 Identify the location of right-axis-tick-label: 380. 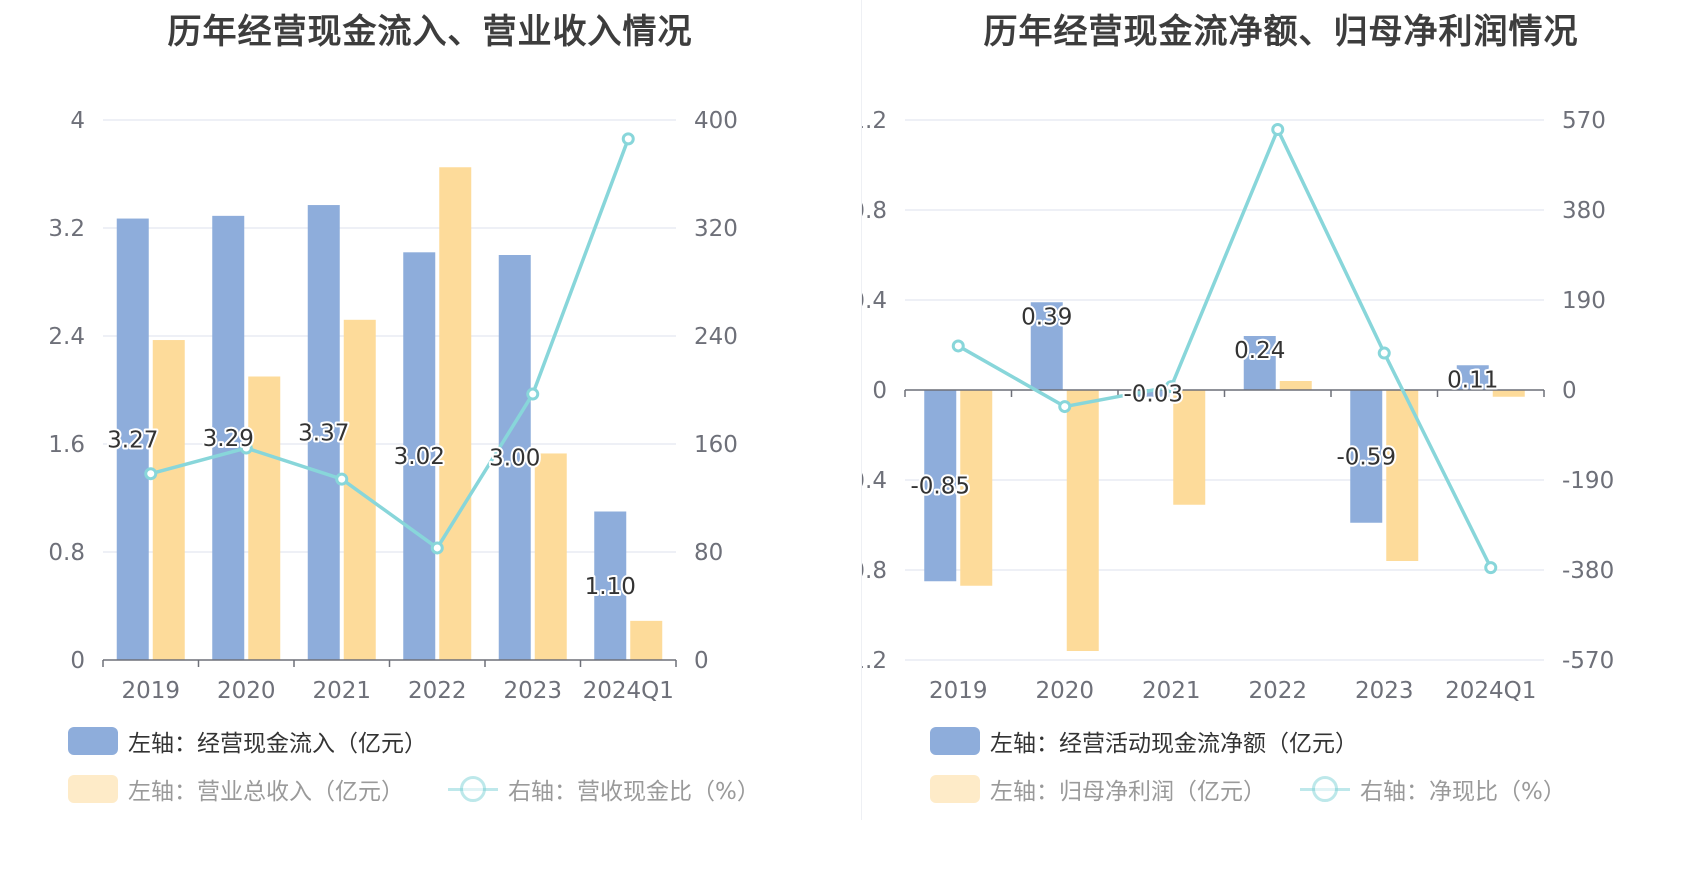
(1584, 211).